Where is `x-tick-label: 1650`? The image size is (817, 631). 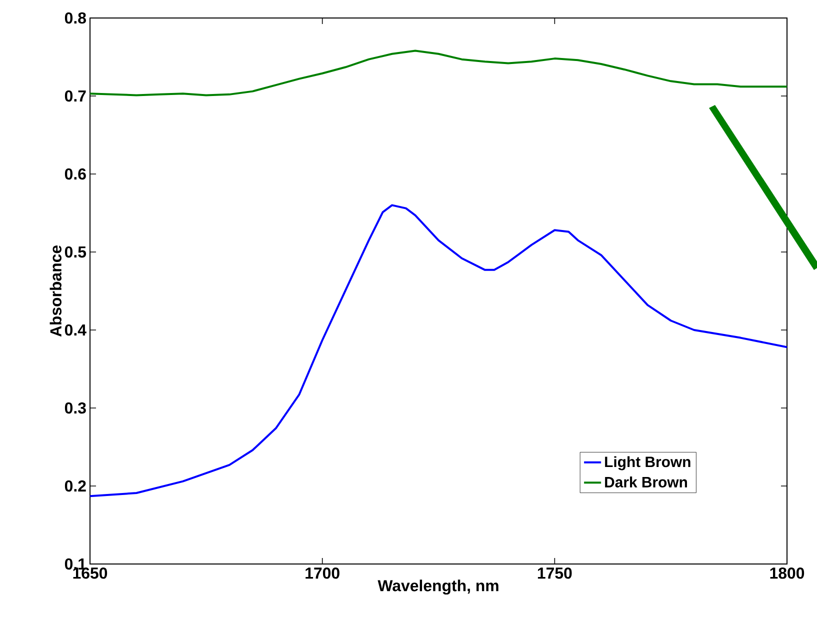
x-tick-label: 1650 is located at coordinates (90, 573).